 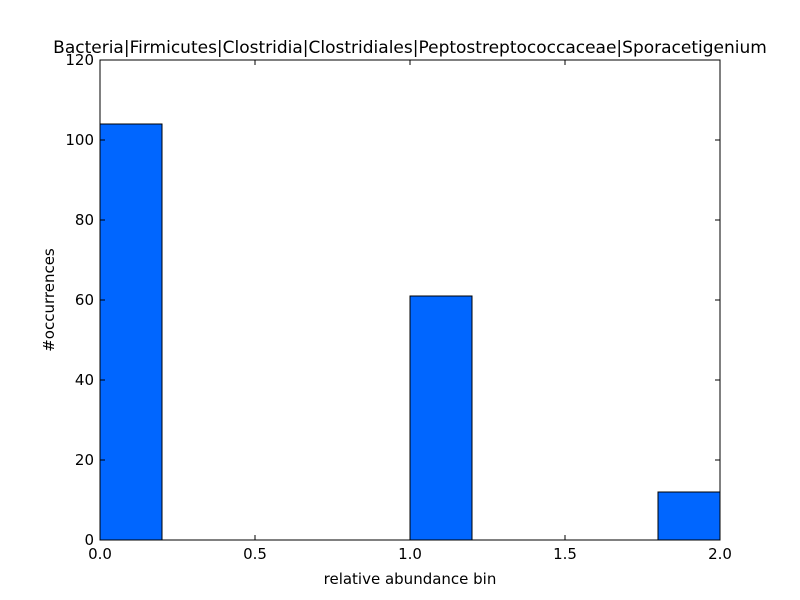 What do you see at coordinates (410, 554) in the screenshot?
I see `x-tick-label: 1.0` at bounding box center [410, 554].